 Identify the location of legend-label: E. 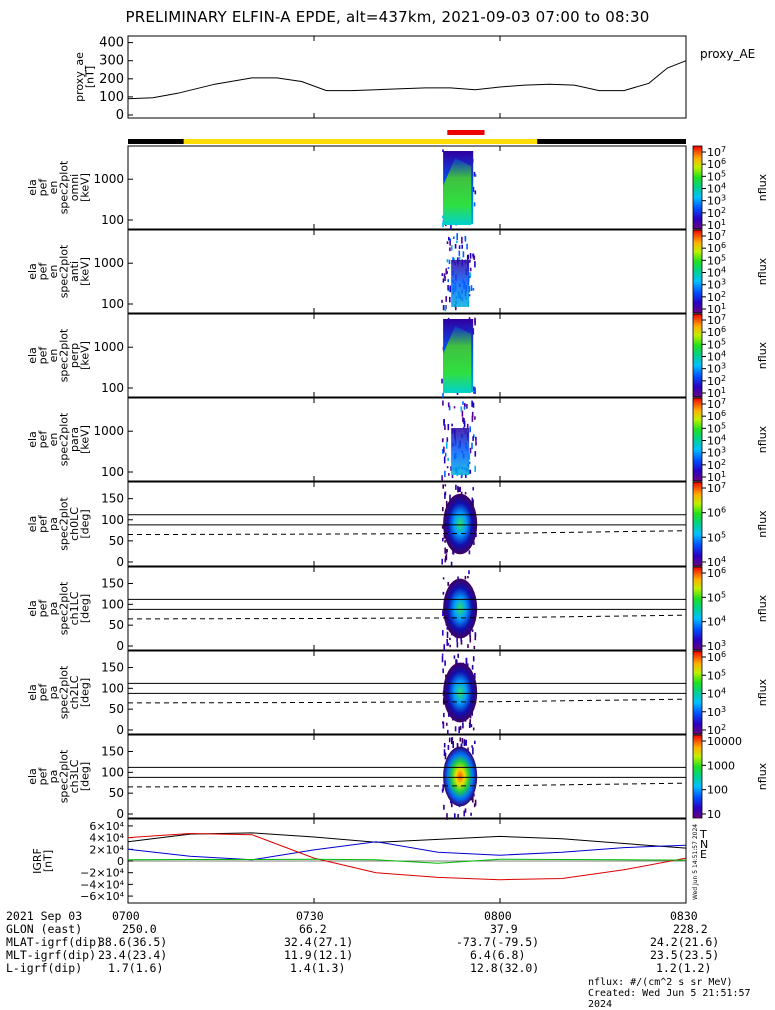
(703, 854).